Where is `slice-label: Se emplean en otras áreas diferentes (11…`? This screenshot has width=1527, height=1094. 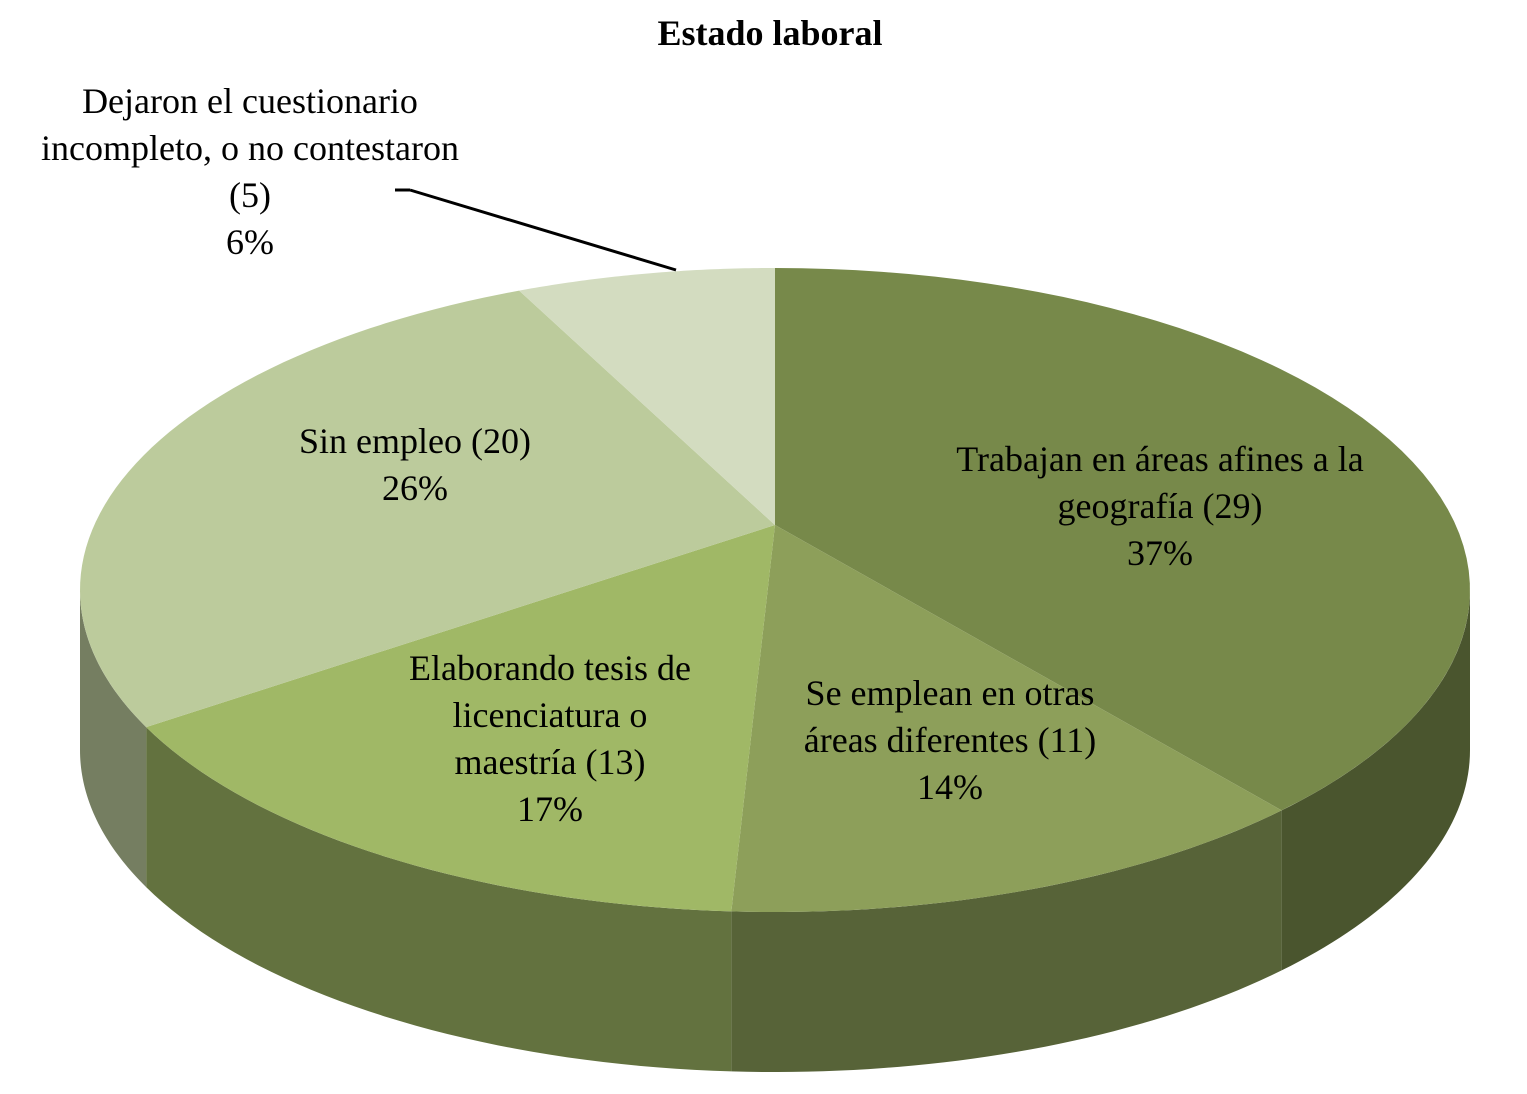
slice-label: Se emplean en otras áreas diferentes (11… is located at coordinates (950, 740).